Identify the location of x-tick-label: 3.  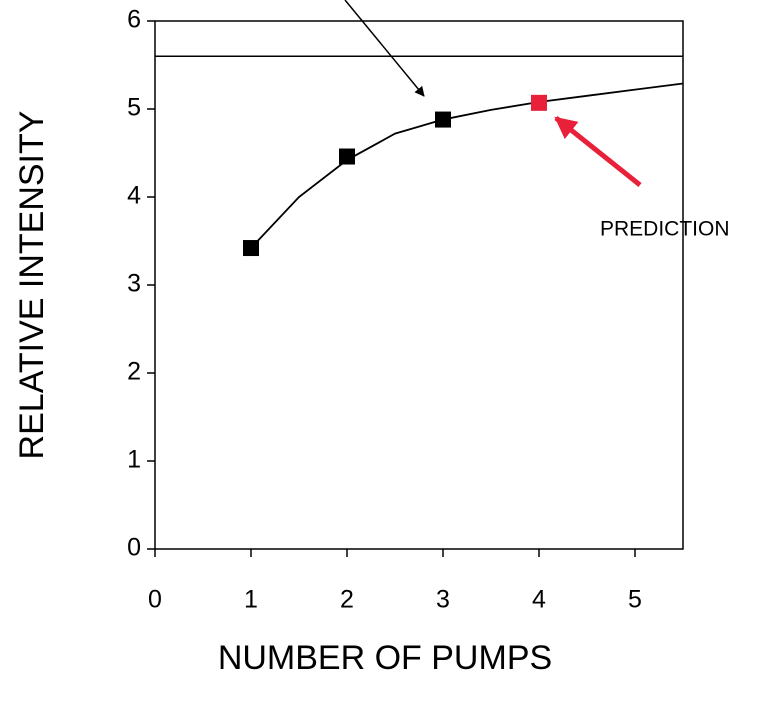
(443, 600).